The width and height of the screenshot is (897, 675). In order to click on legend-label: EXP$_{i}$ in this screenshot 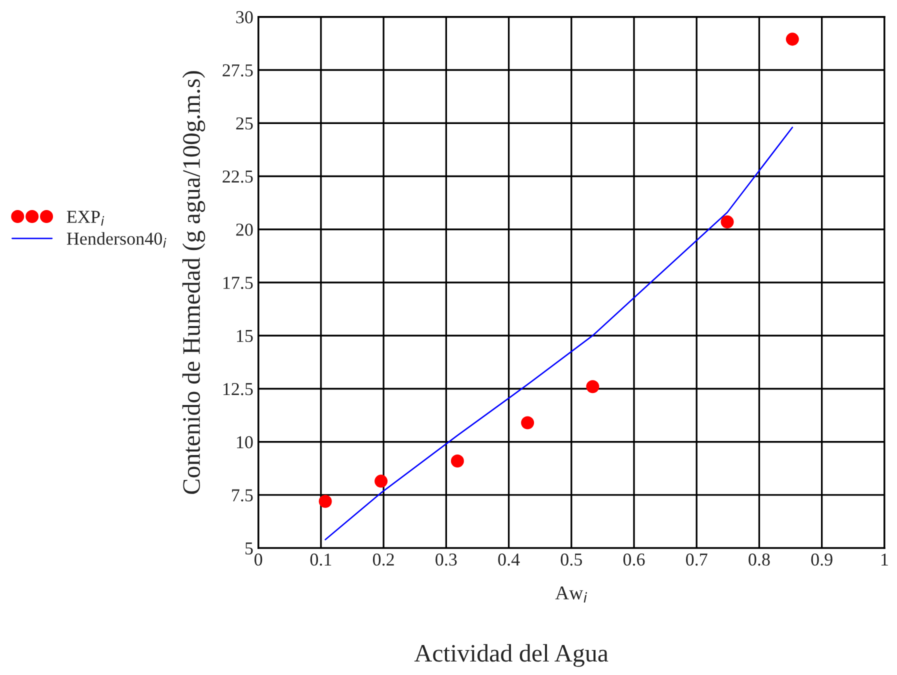, I will do `click(85, 218)`.